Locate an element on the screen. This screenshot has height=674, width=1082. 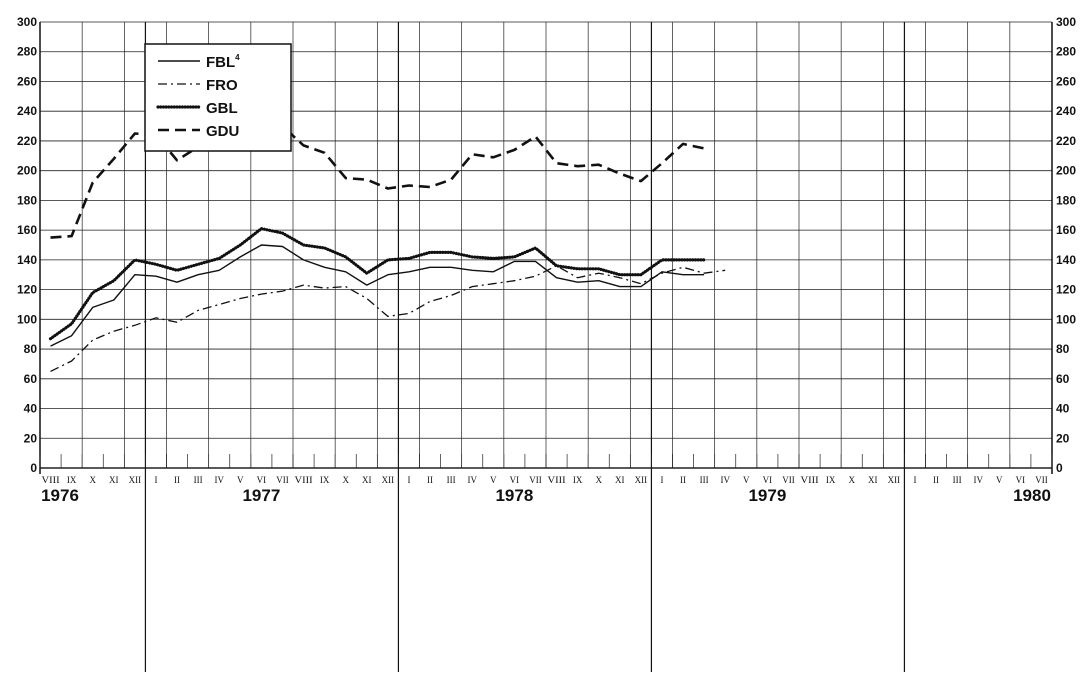
y-tick-label-left: 160 is located at coordinates (27, 230).